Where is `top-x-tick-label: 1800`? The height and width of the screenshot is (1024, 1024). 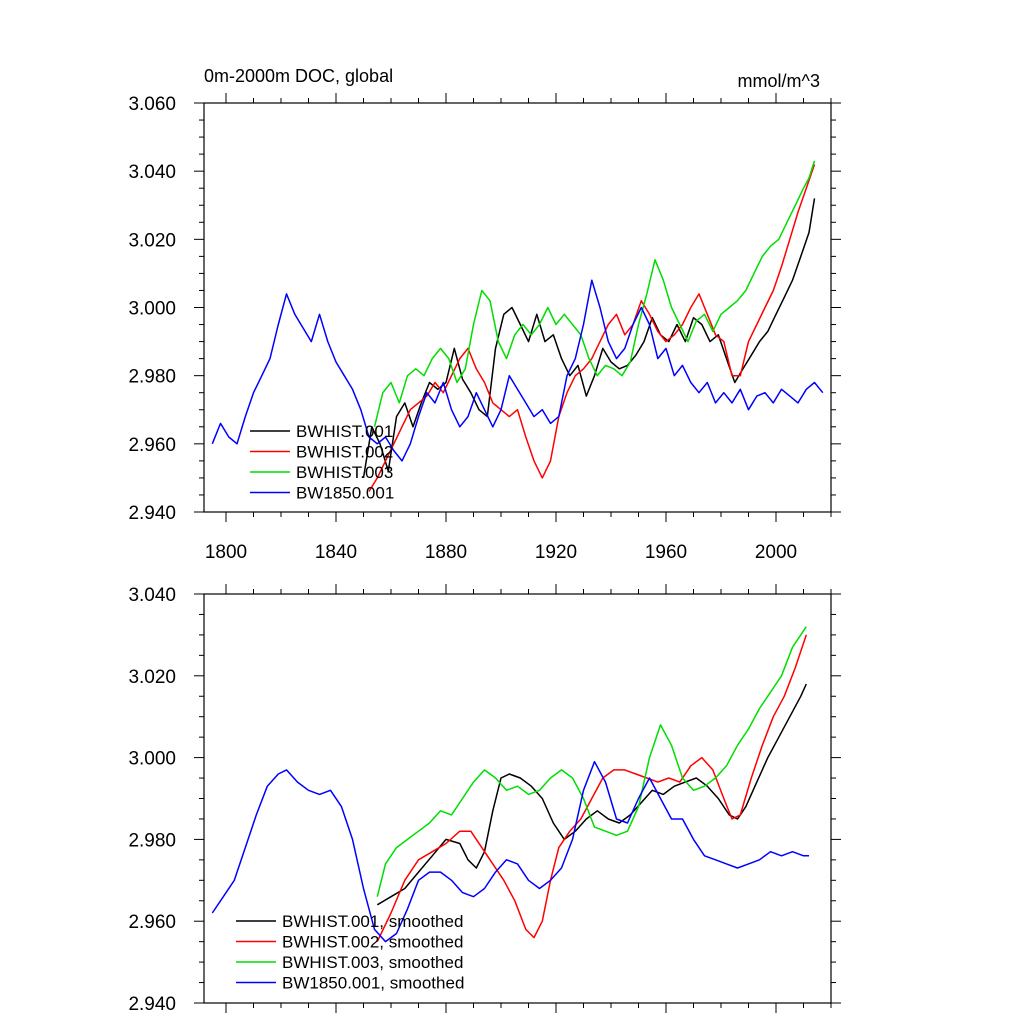 top-x-tick-label: 1800 is located at coordinates (226, 552).